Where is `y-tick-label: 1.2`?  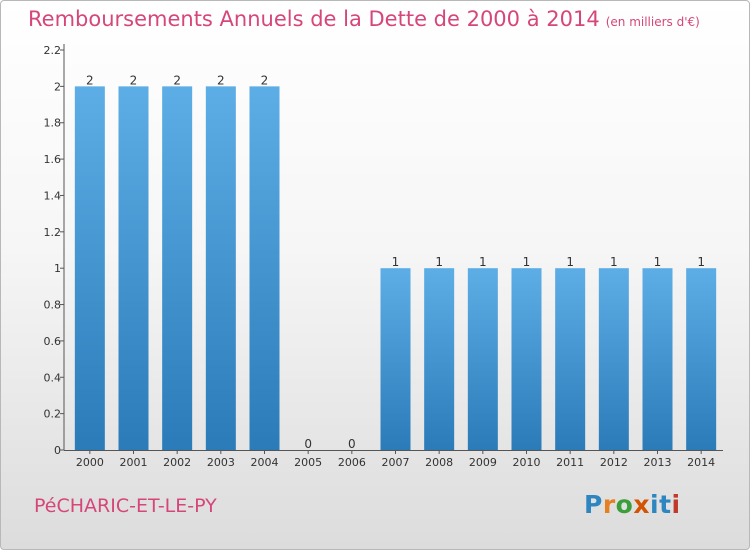 y-tick-label: 1.2 is located at coordinates (53, 232).